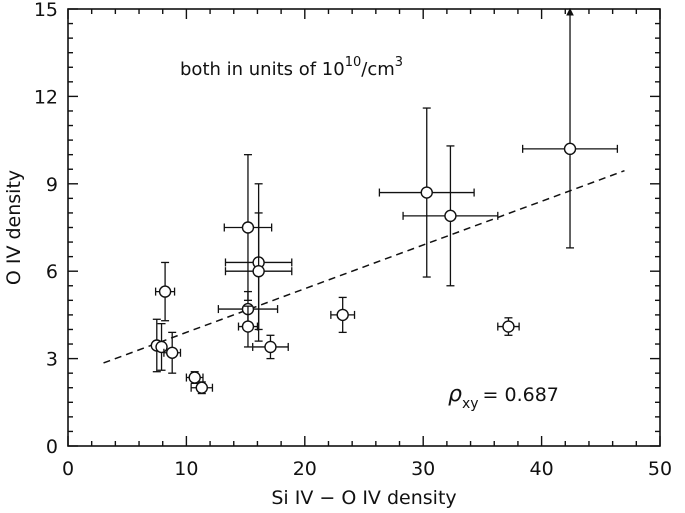 This screenshot has height=513, width=685. What do you see at coordinates (521, 395) in the screenshot?
I see `correlation-value: = 0.687` at bounding box center [521, 395].